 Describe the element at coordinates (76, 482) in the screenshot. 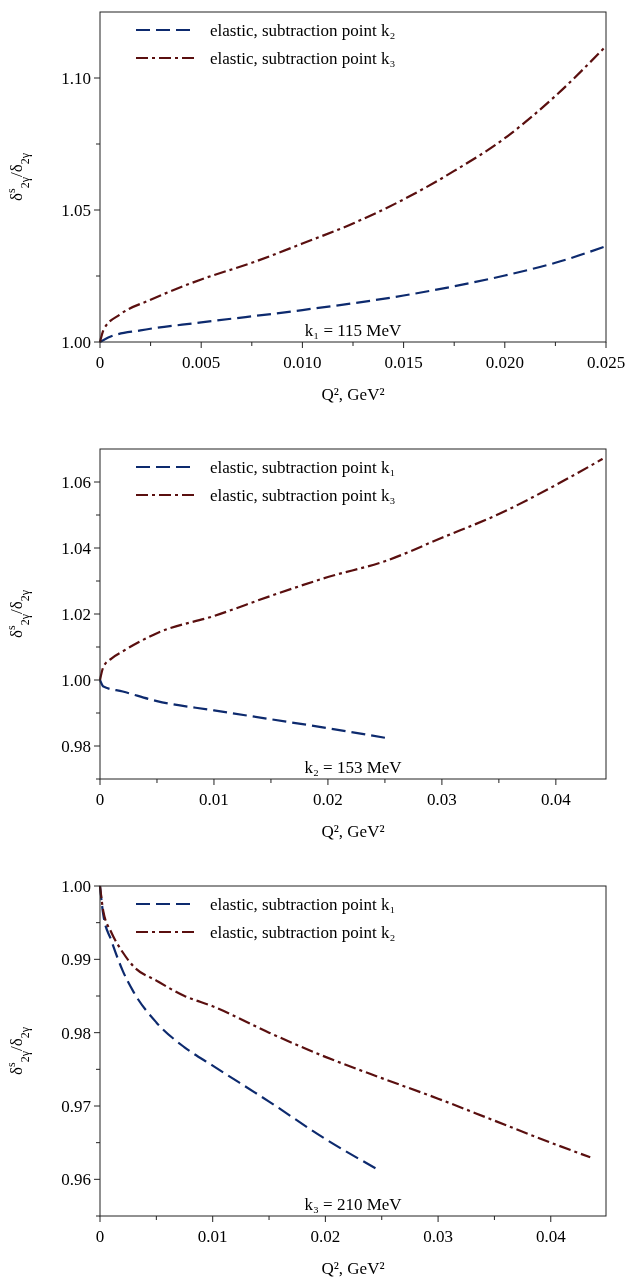

I see `y-tick-label: 1.06` at that location.